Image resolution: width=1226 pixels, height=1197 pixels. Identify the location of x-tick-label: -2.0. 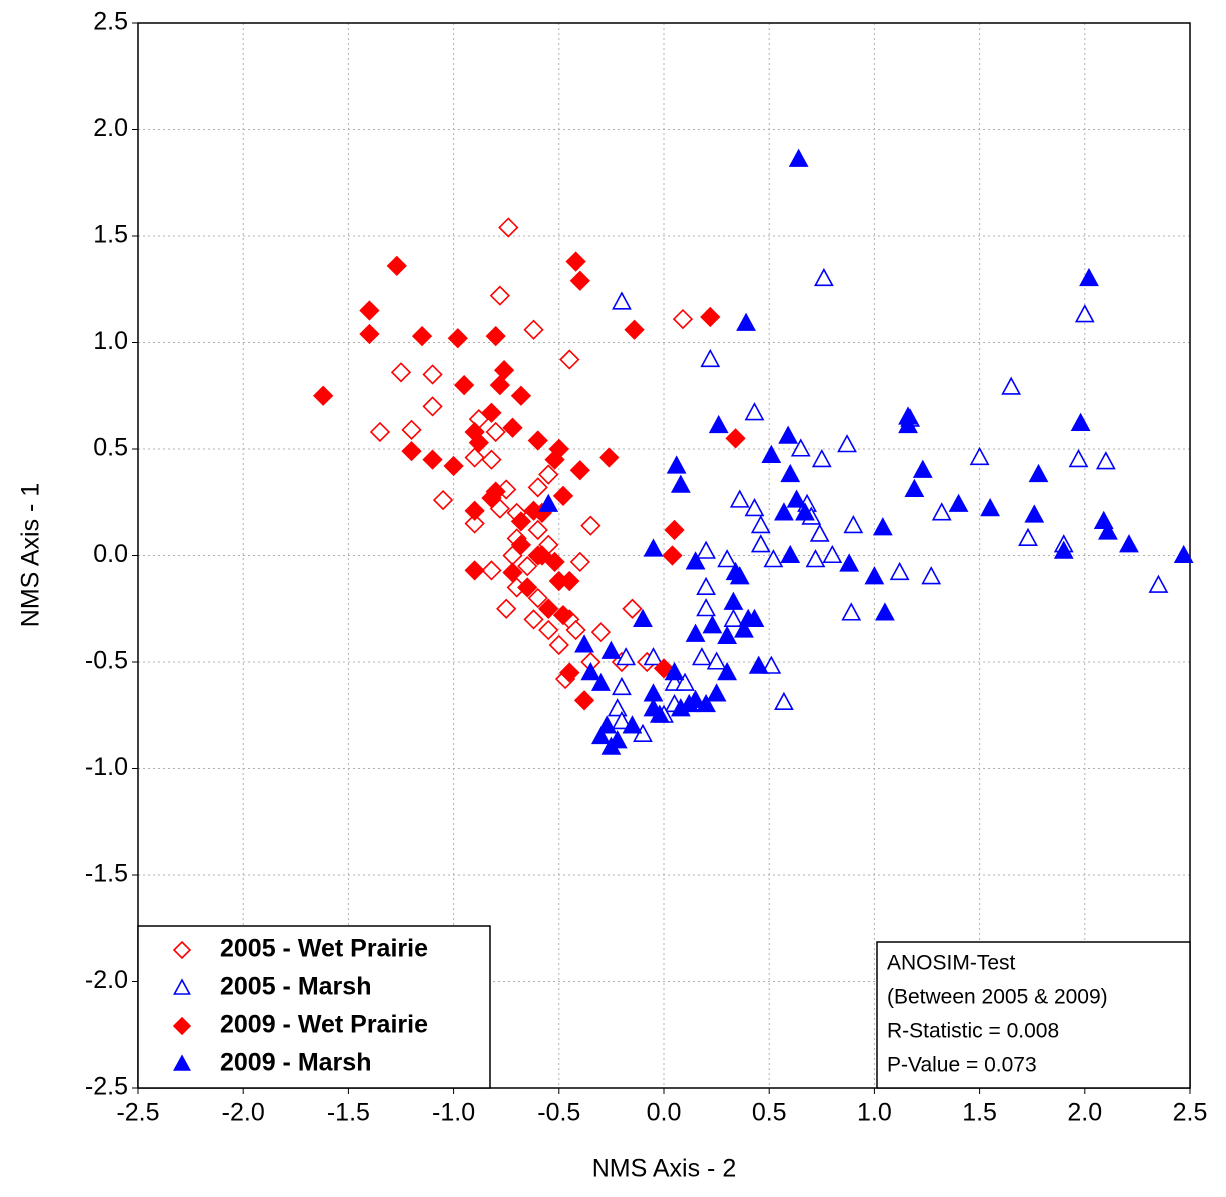
(243, 1113).